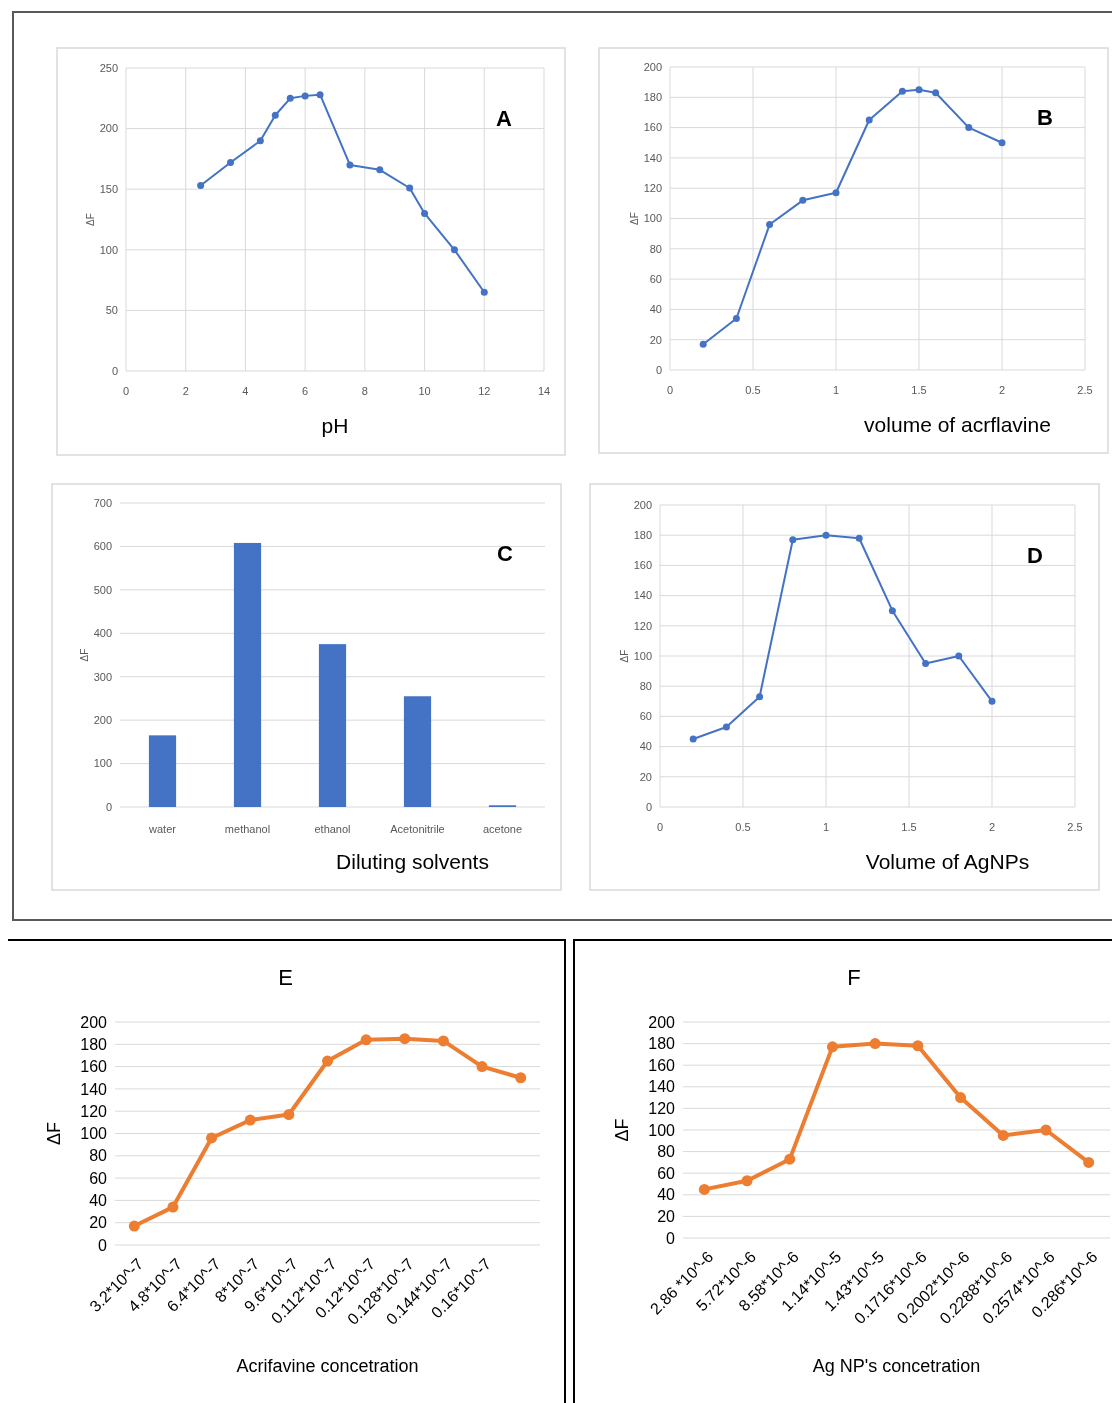 The height and width of the screenshot is (1403, 1120). Describe the element at coordinates (896, 1366) in the screenshot. I see `x-axis-title: Ag NP's concetration` at that location.